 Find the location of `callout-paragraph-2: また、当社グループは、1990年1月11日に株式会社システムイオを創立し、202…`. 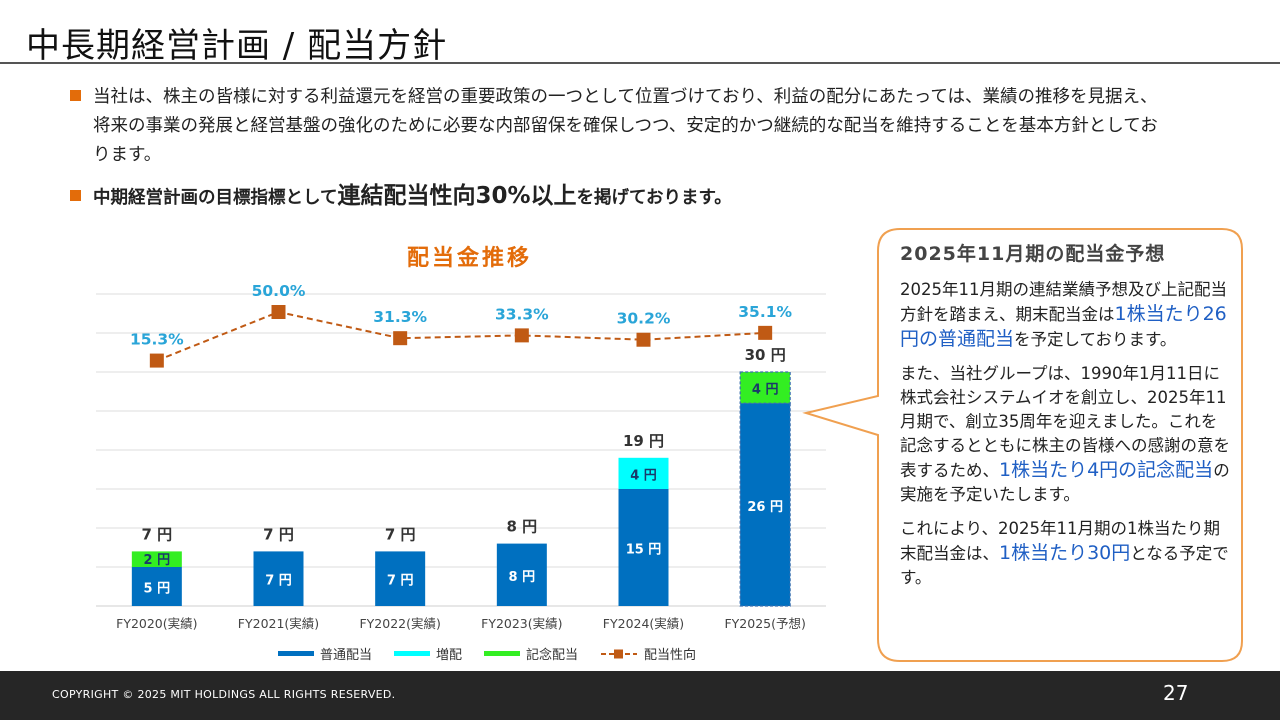

callout-paragraph-2: また、当社グループは、1990年1月11日に株式会社システムイオを創立し、202… is located at coordinates (1065, 434).